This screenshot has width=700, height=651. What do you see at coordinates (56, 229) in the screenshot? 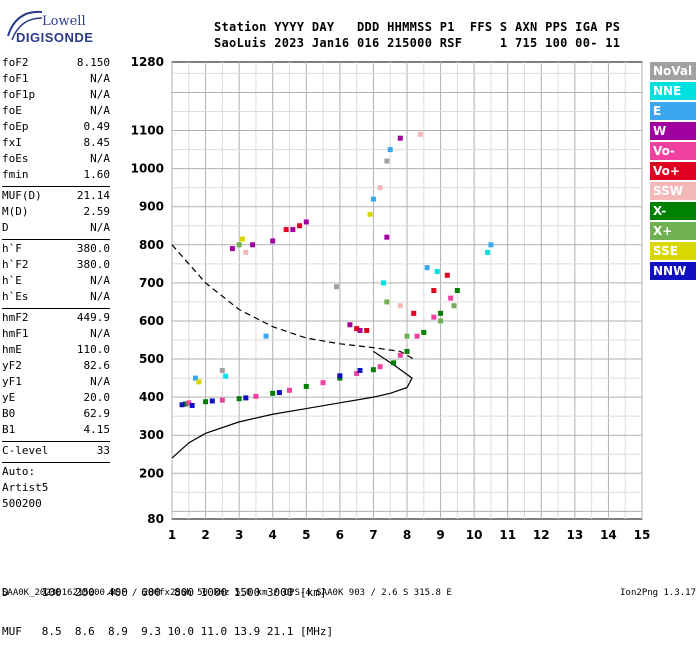
I see `param-row-d: D N/A` at bounding box center [56, 229].